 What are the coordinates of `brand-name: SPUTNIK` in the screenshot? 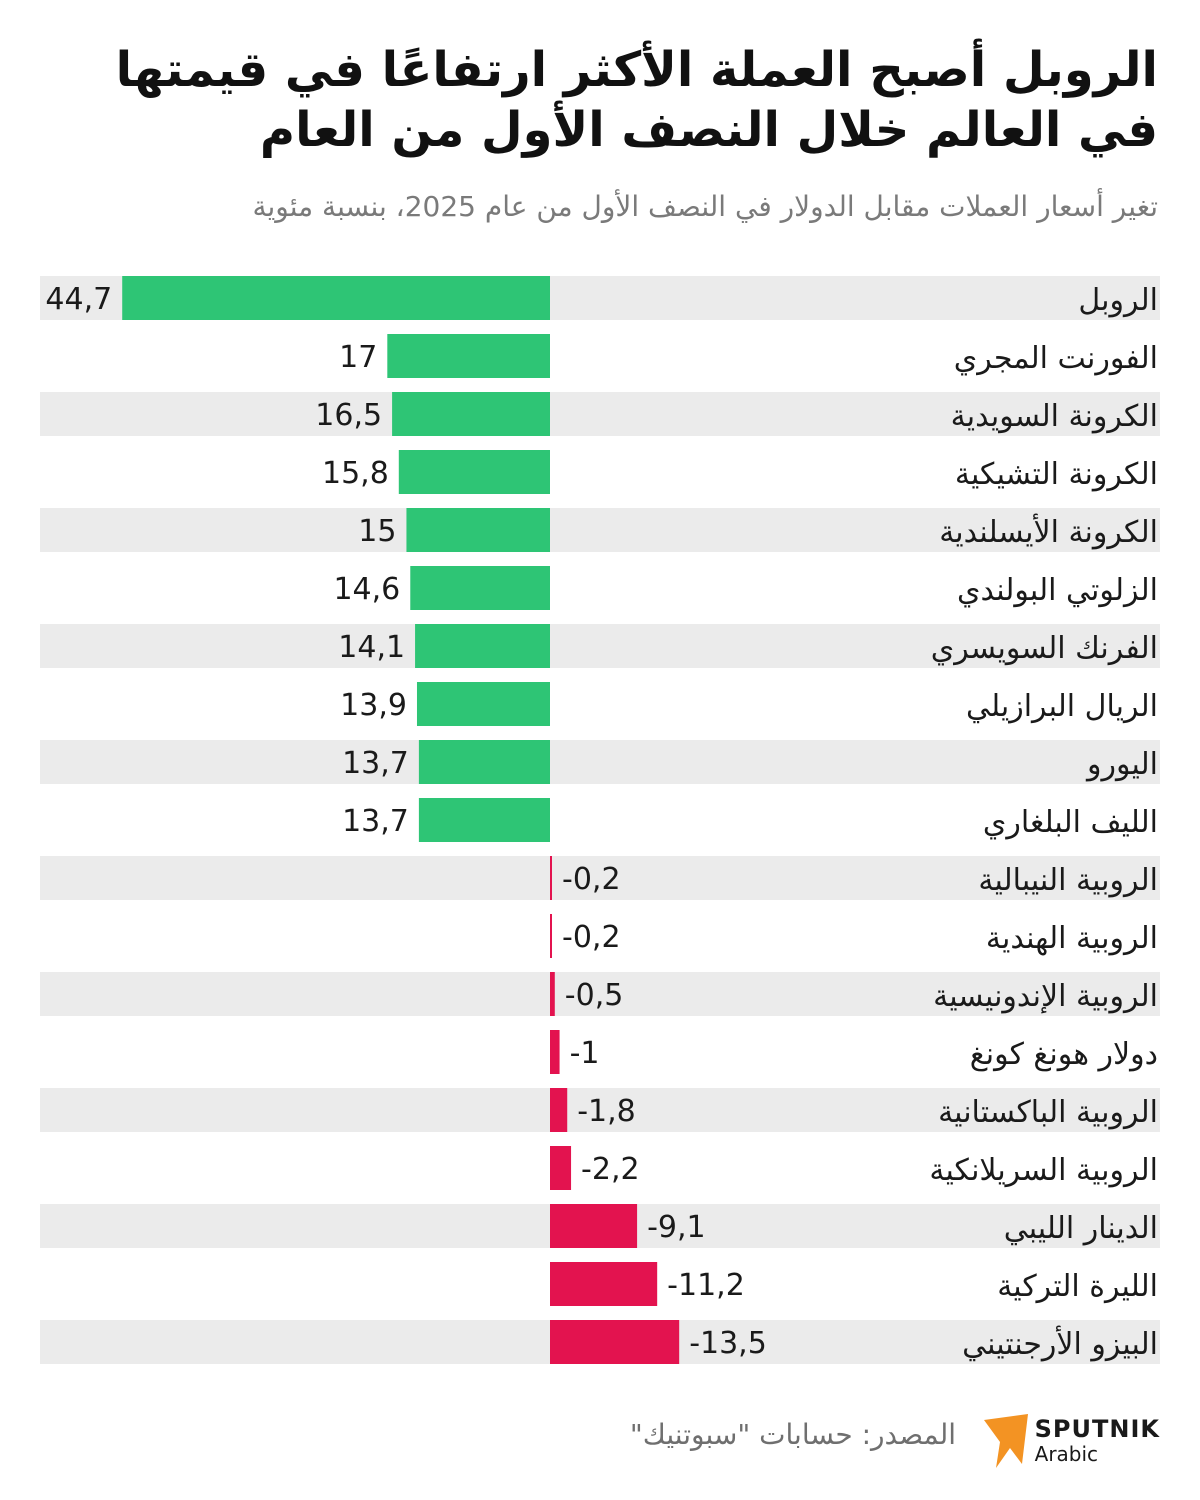 It's located at (1097, 1429).